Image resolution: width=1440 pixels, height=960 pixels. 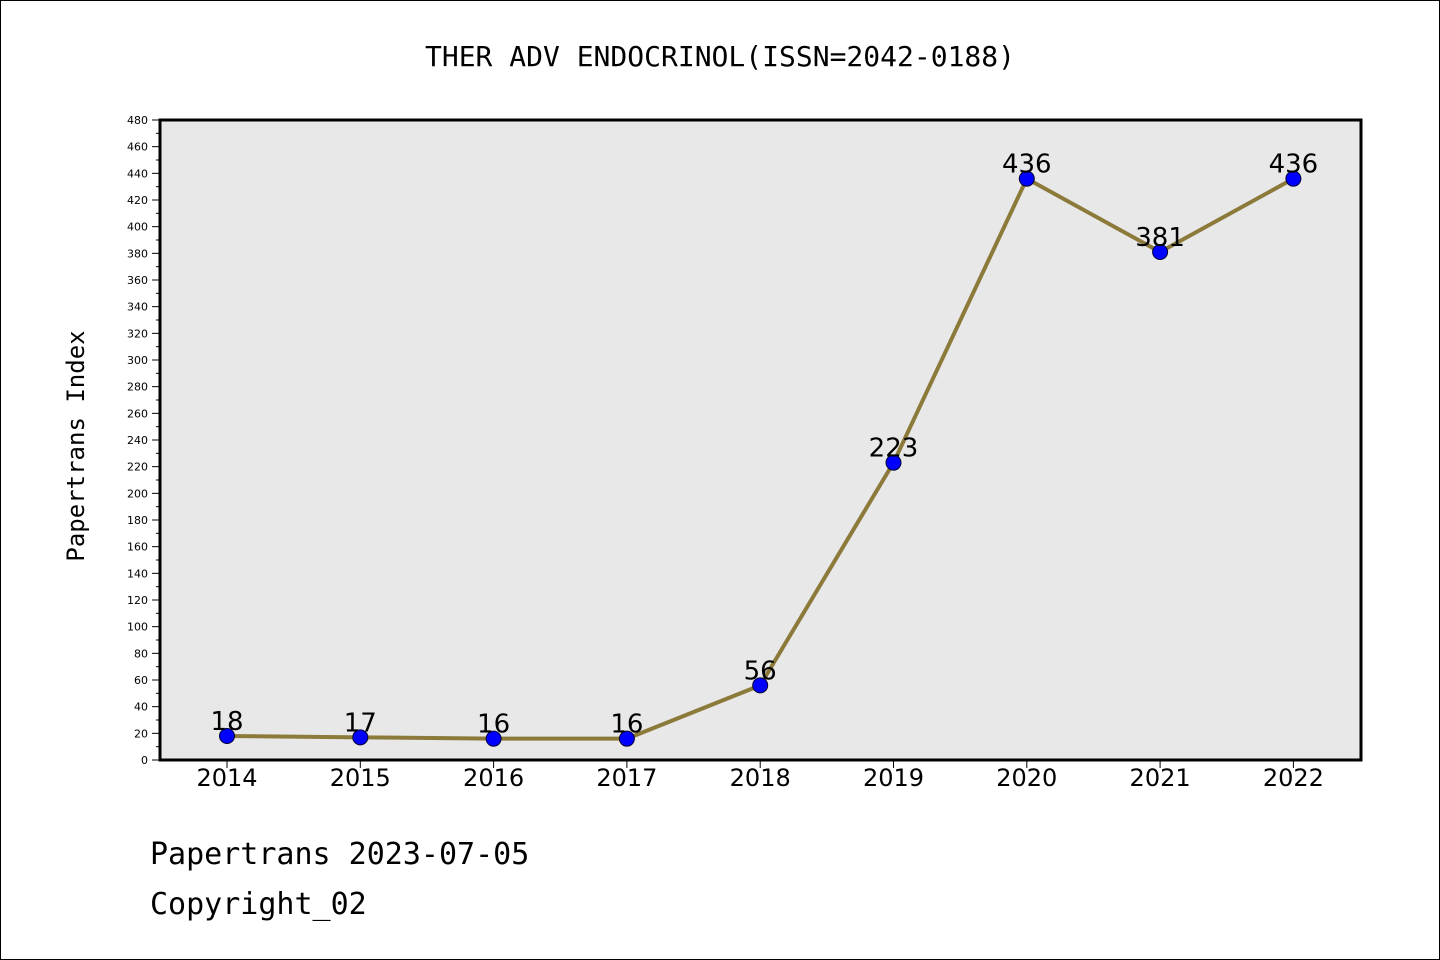 What do you see at coordinates (720, 56) in the screenshot?
I see `chart-title: THER ADV ENDOCRINOL(ISSN=2042-0188)` at bounding box center [720, 56].